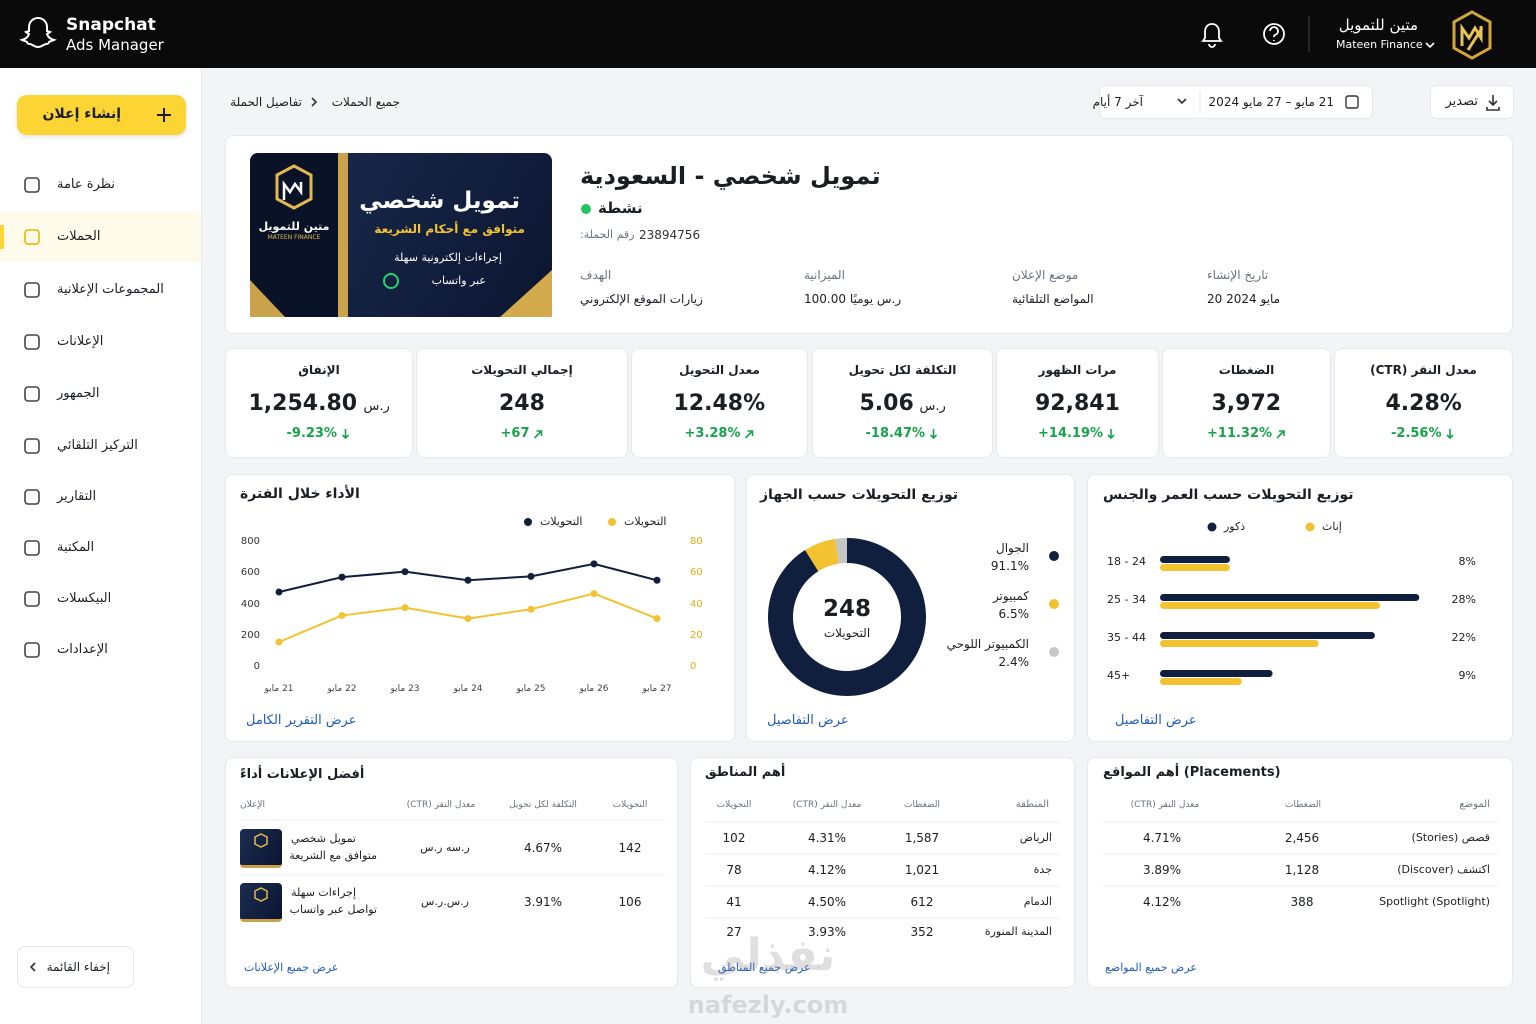 Image resolution: width=1536 pixels, height=1024 pixels. What do you see at coordinates (734, 837) in the screenshot?
I see `table-cell: 102` at bounding box center [734, 837].